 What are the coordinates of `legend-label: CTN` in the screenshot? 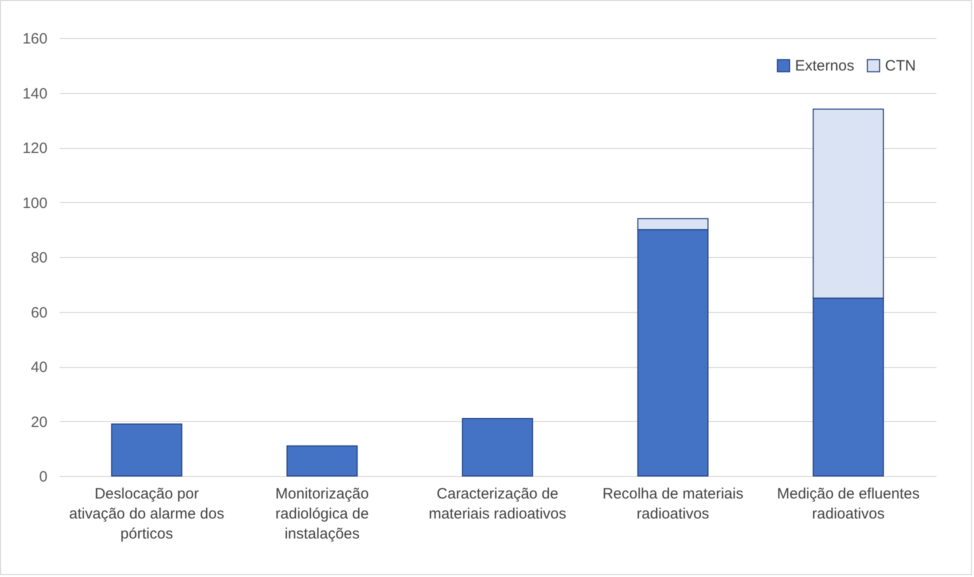 It's located at (900, 66).